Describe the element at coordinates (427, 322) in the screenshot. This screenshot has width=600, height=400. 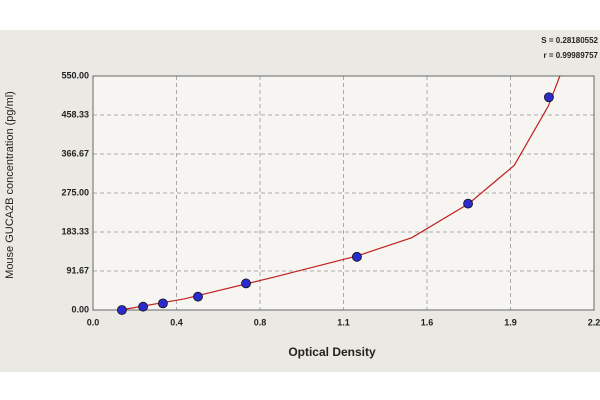
I see `x-tick-label: 1.6` at that location.